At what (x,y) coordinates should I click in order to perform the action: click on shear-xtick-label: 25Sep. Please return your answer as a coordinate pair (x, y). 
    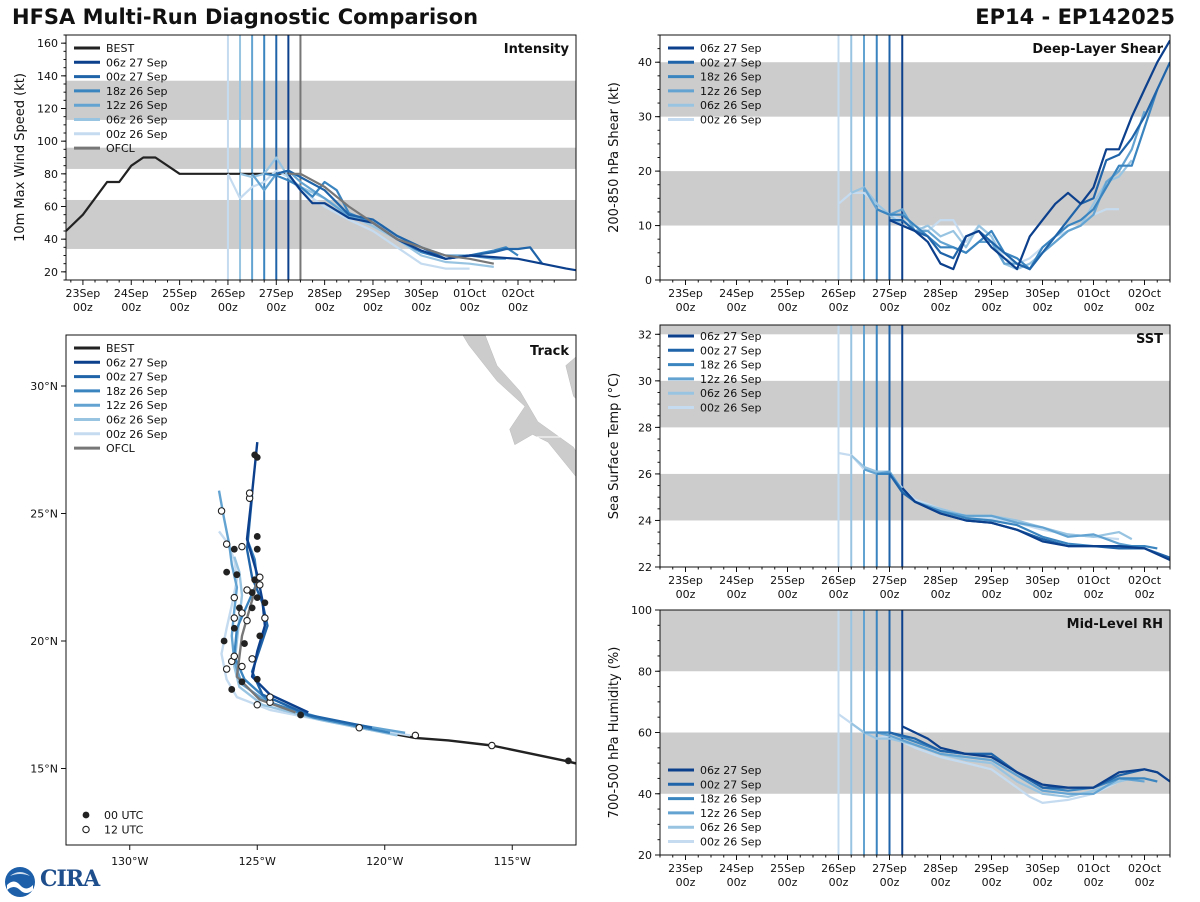
    Looking at the image, I should click on (787, 293).